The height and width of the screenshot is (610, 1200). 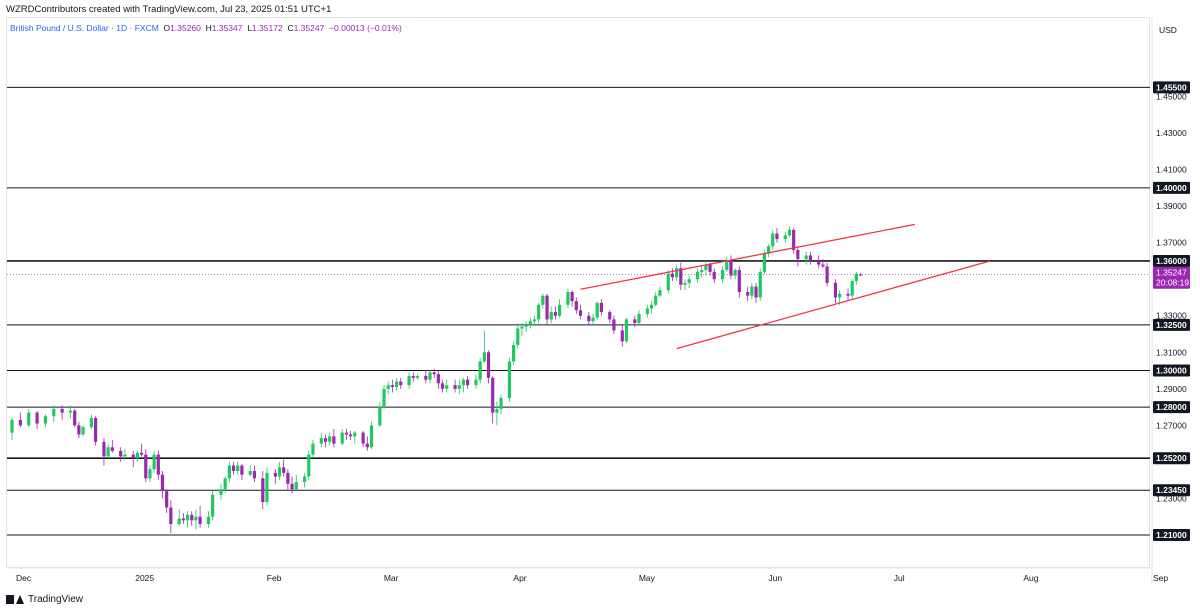 I want to click on high-value: 1.35347, so click(x=227, y=28).